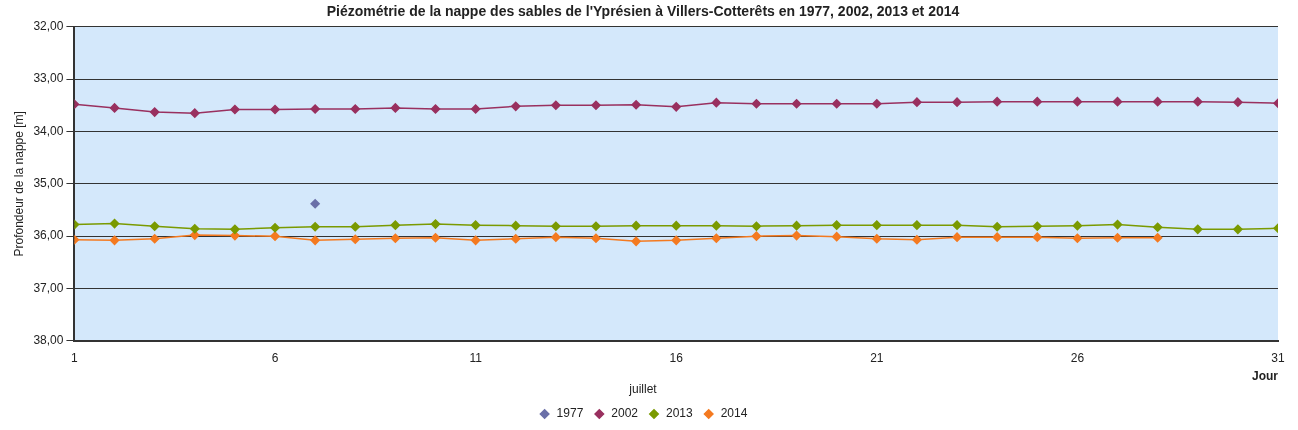  I want to click on x-tick-label: 16, so click(676, 358).